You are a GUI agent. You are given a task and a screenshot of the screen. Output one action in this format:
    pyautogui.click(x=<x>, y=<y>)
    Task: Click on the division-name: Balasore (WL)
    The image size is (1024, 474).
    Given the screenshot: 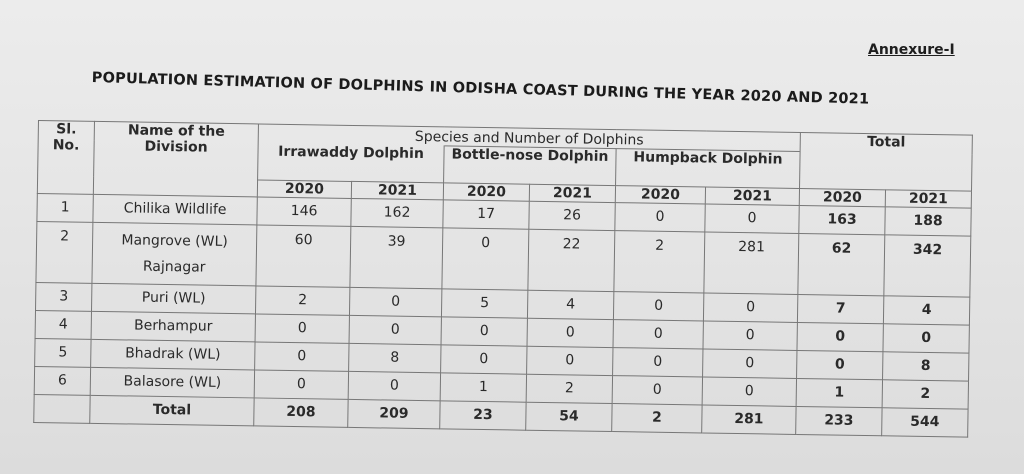 What is the action you would take?
    pyautogui.click(x=172, y=382)
    